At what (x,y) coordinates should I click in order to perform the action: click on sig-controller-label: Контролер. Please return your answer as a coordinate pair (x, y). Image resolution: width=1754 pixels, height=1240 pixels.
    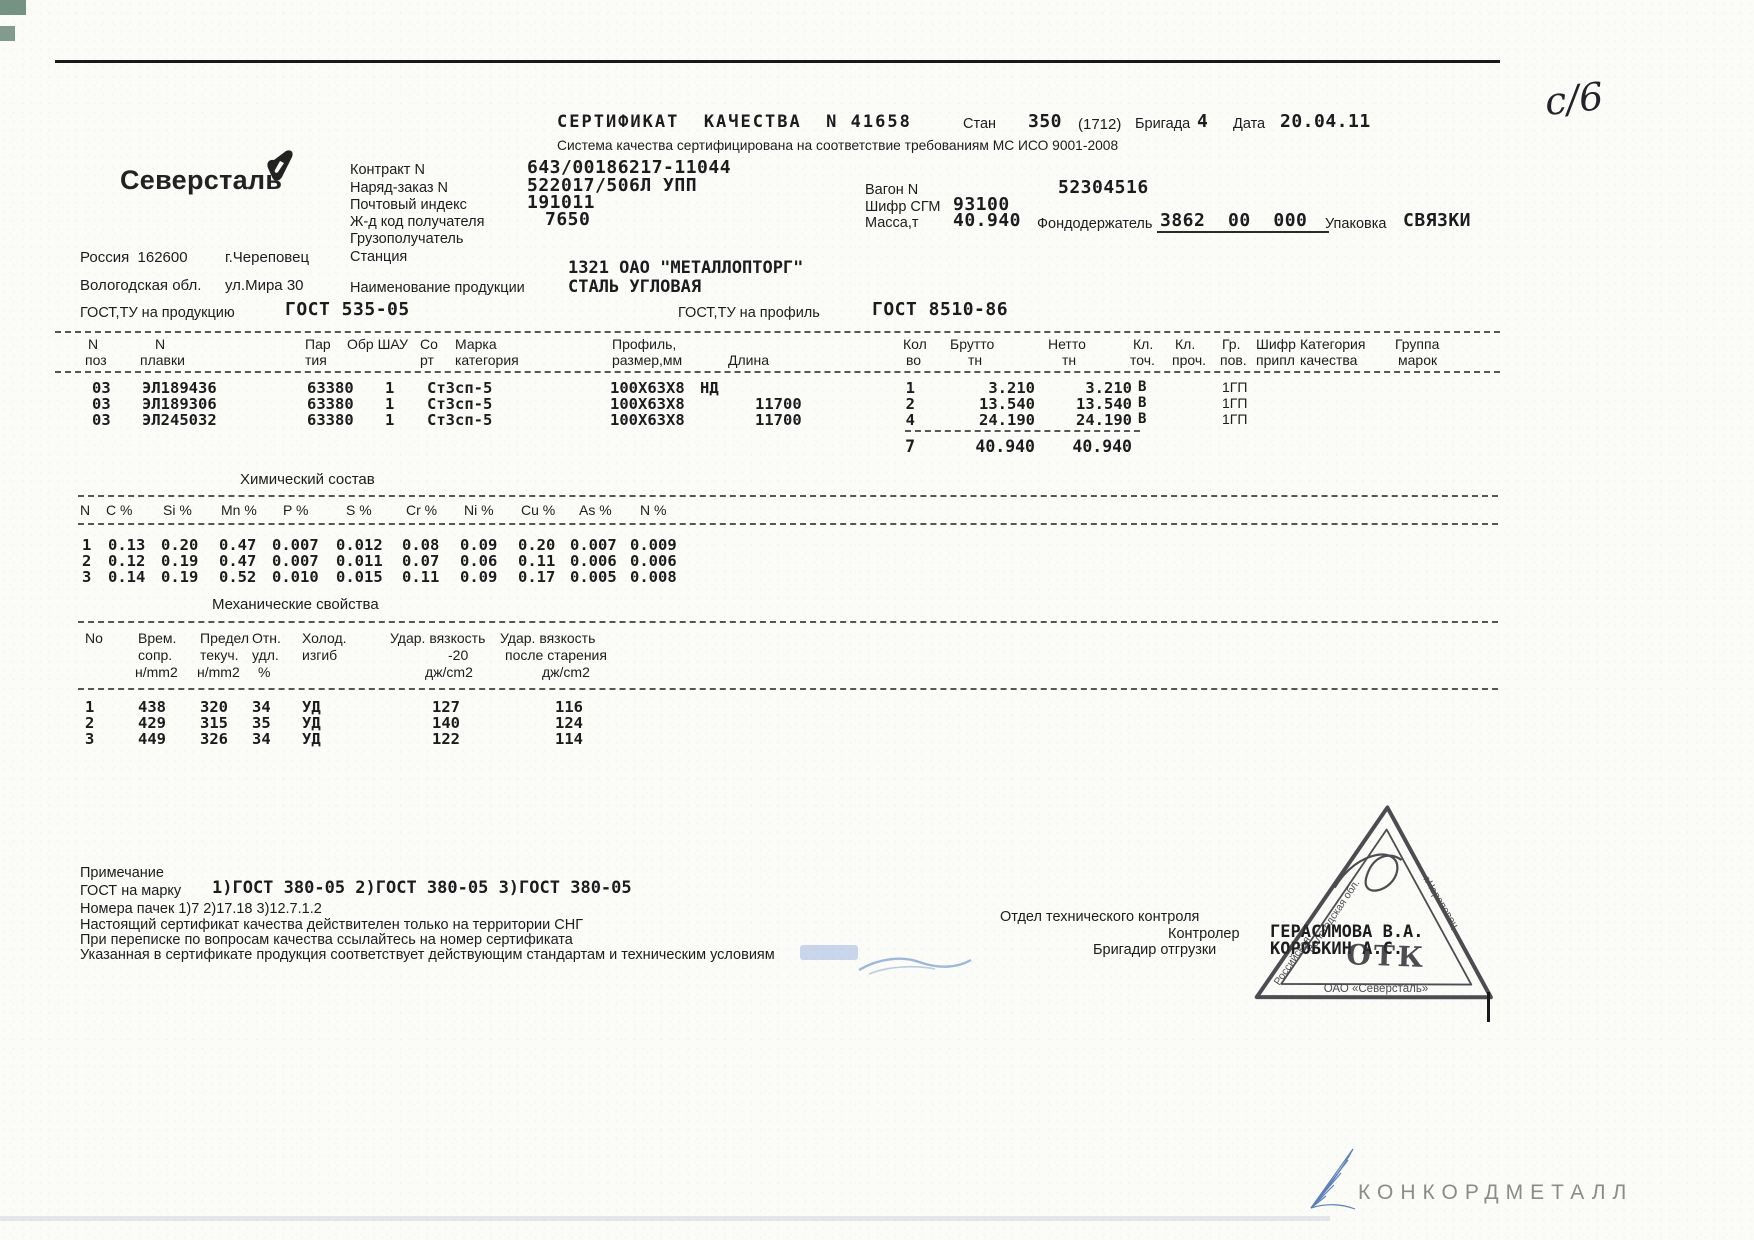
    Looking at the image, I should click on (1204, 934).